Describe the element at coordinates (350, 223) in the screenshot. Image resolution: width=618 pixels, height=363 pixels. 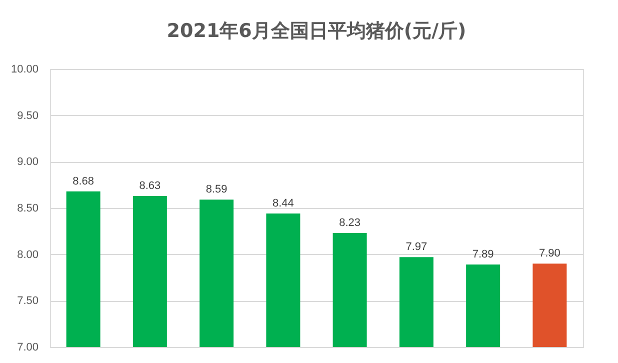
I see `data-label: 8.23` at that location.